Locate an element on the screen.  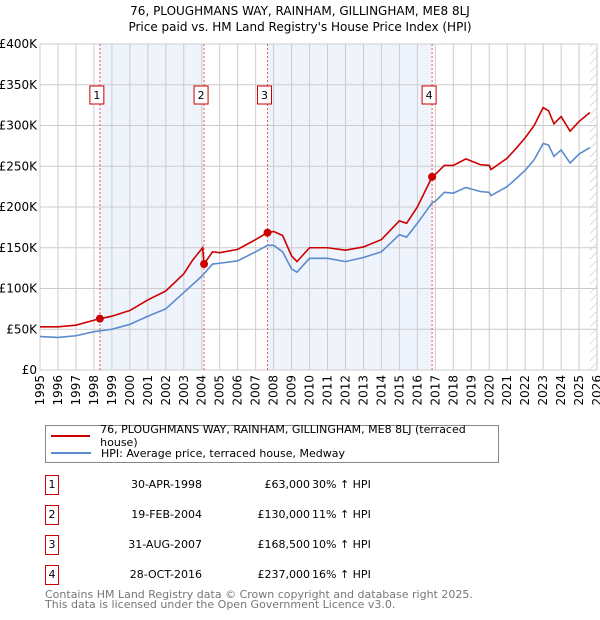
sale-label-number: 3 is located at coordinates (264, 95).